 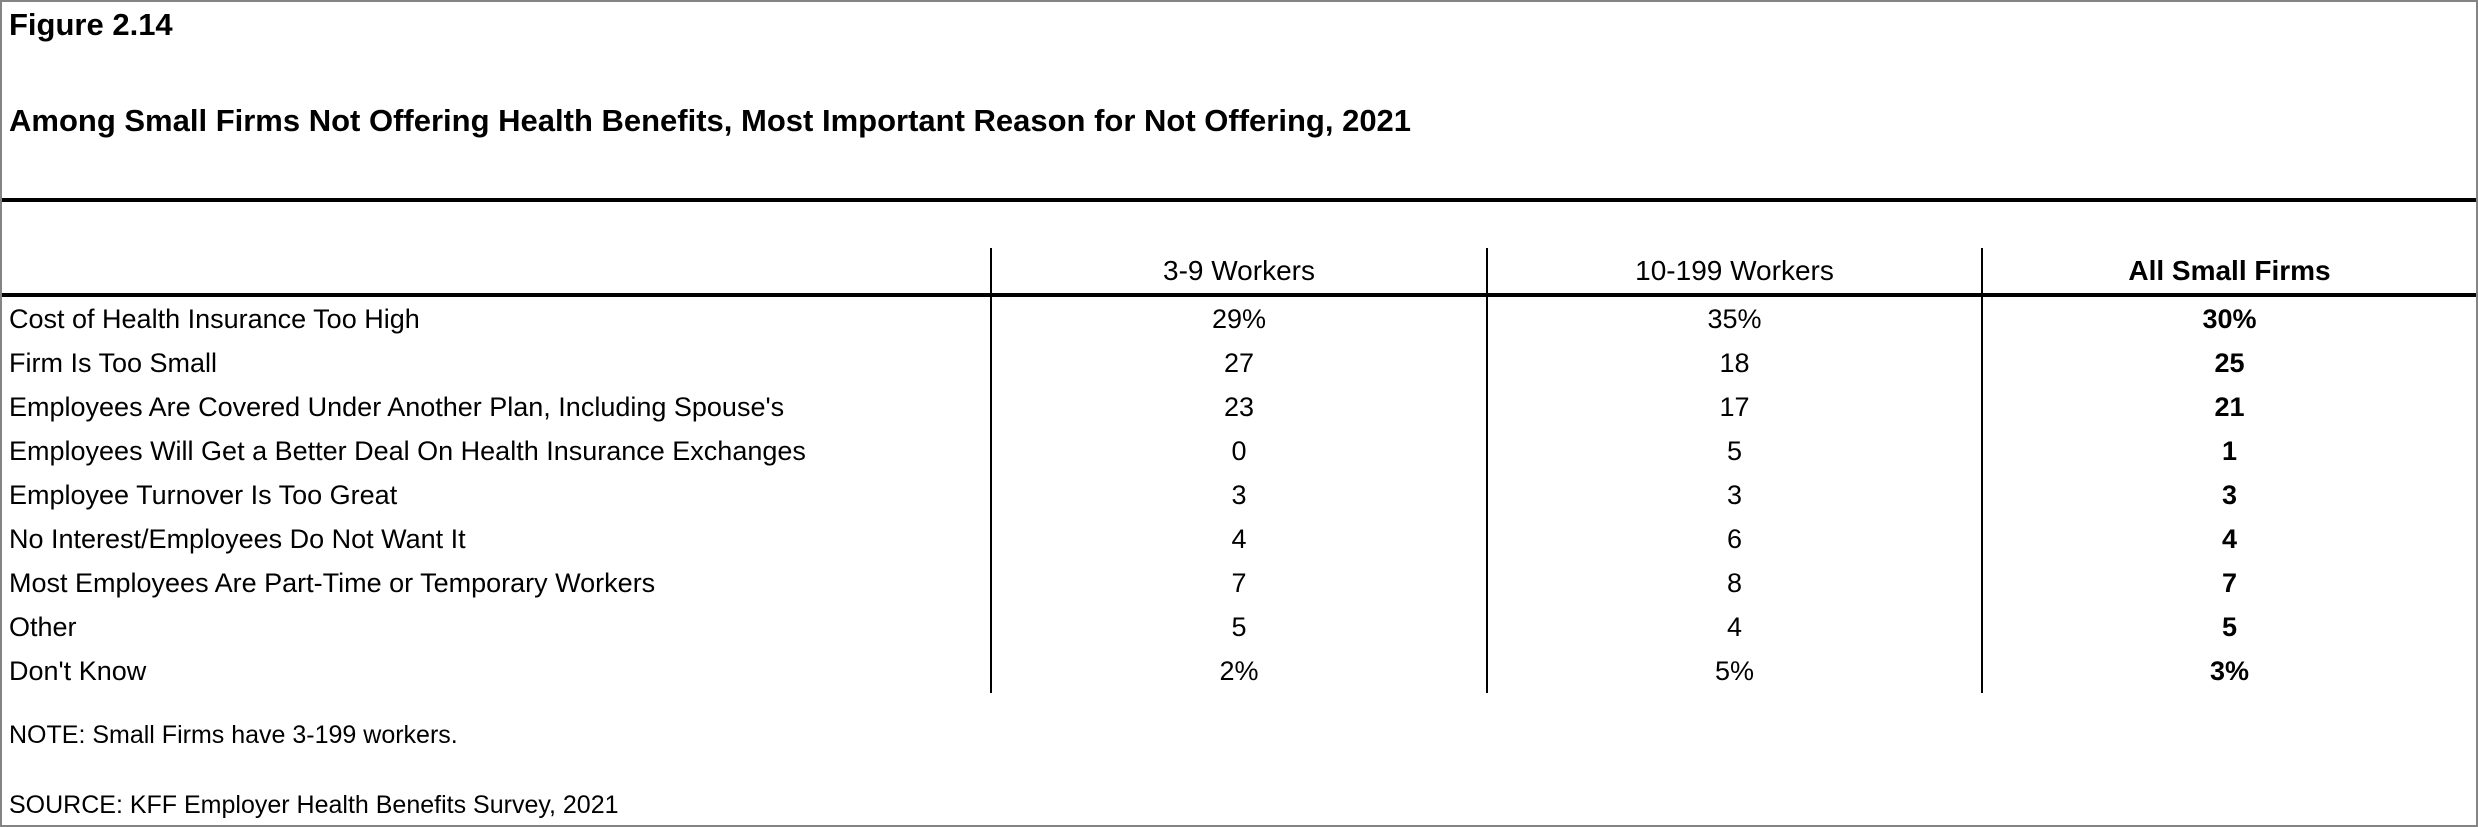 I want to click on table-row: Don't Know 2% 5% 3%, so click(x=1239, y=671).